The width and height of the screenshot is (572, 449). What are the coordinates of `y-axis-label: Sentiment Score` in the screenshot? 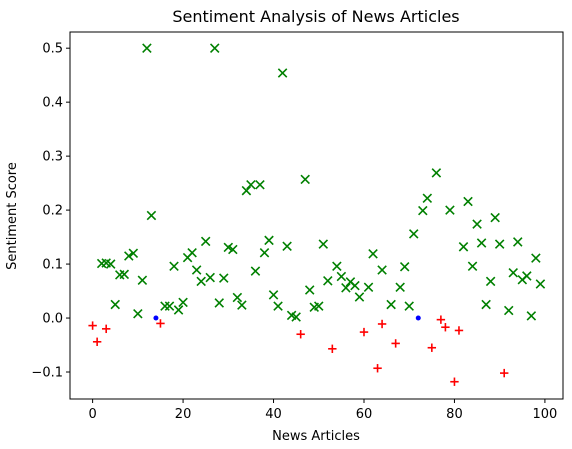 It's located at (12, 216).